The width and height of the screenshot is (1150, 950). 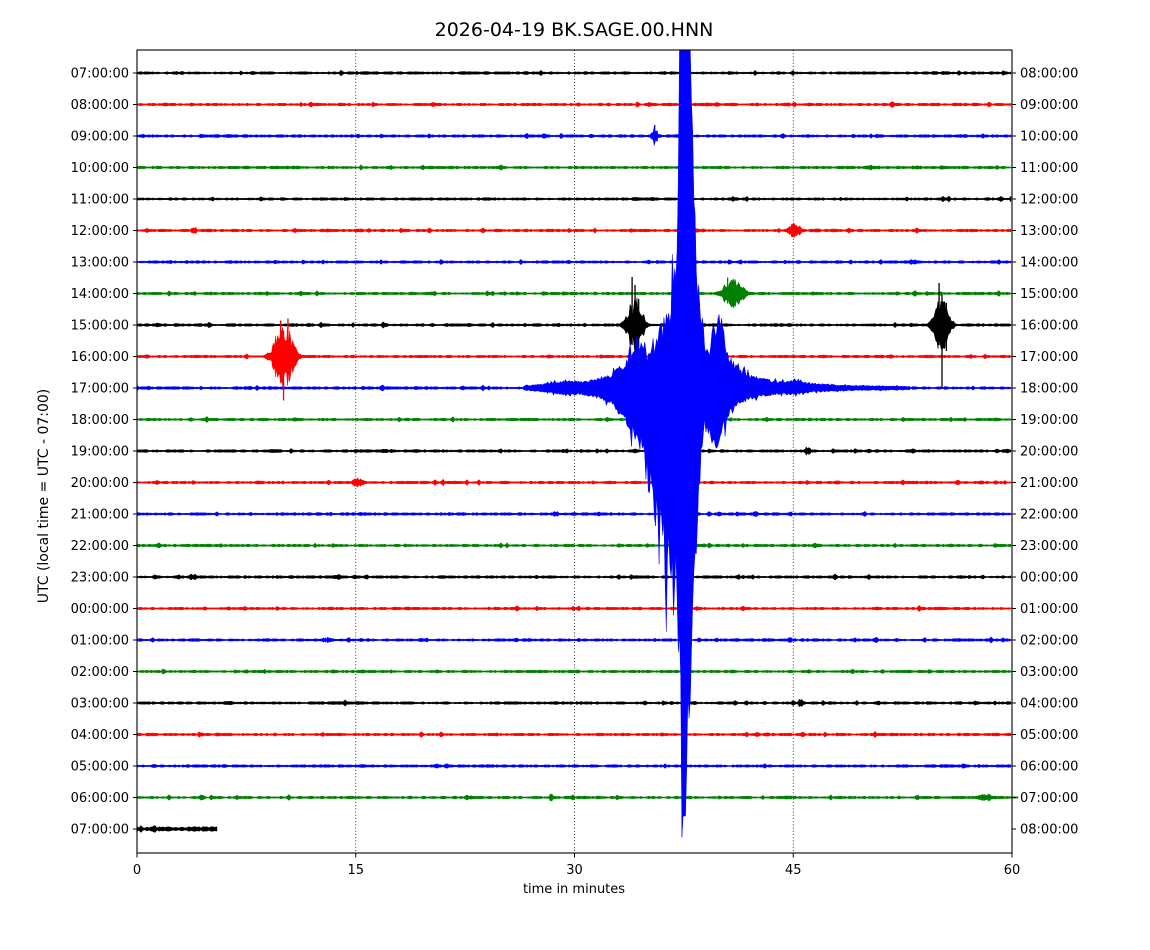 I want to click on local-time-label-12: 20:00:00, so click(x=1049, y=452).